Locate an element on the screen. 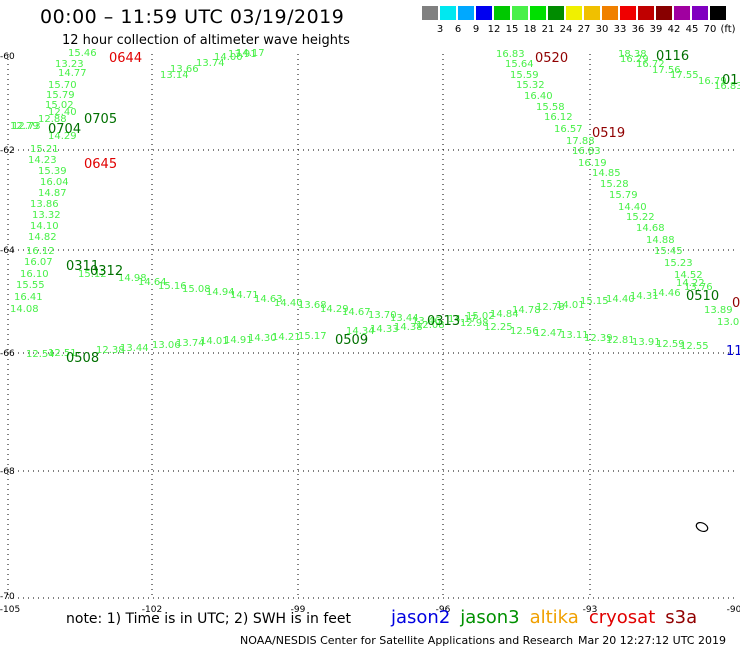 This screenshot has height=650, width=740. wave-height-value: 15.12 is located at coordinates (92, 274).